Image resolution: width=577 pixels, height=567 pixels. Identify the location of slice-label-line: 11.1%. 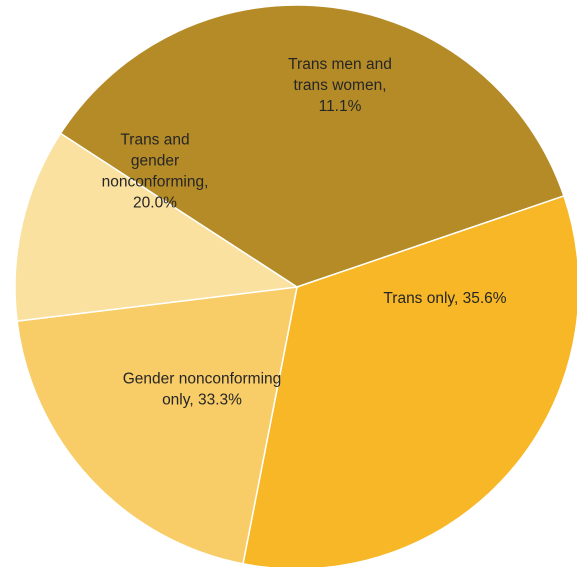
(340, 106).